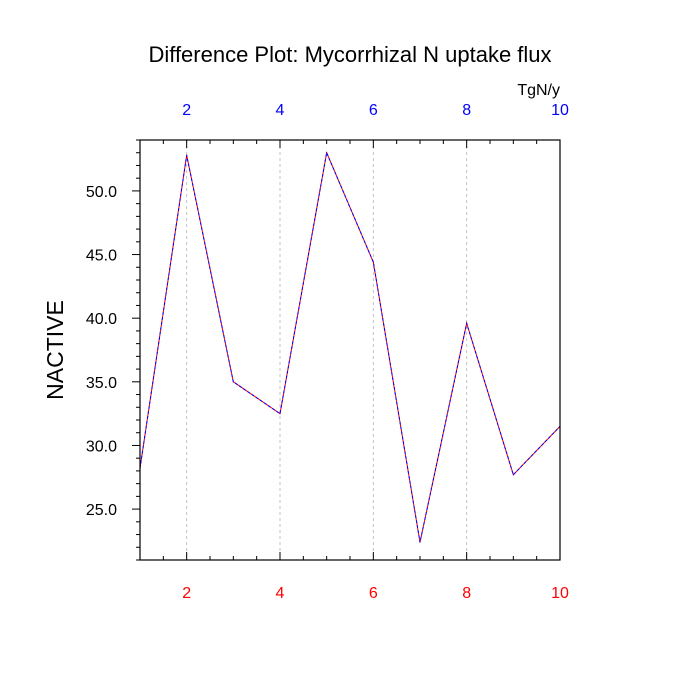 This screenshot has height=700, width=700. Describe the element at coordinates (560, 110) in the screenshot. I see `x-tick-label-top: 10` at that location.